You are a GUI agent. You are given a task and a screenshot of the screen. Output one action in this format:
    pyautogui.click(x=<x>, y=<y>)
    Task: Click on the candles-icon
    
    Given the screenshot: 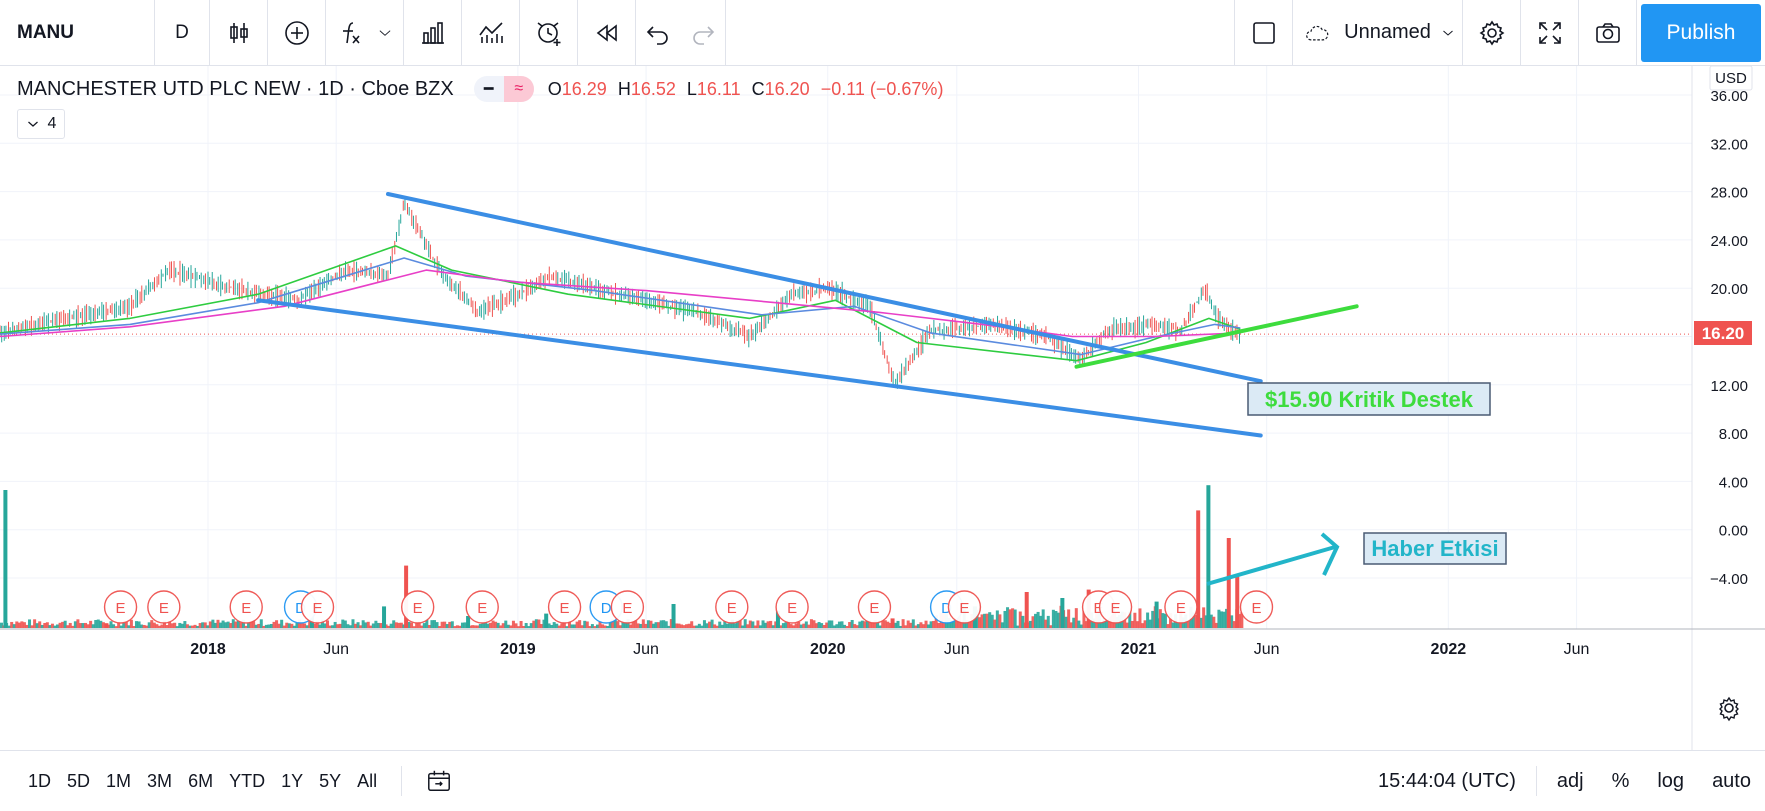 What is the action you would take?
    pyautogui.click(x=239, y=33)
    